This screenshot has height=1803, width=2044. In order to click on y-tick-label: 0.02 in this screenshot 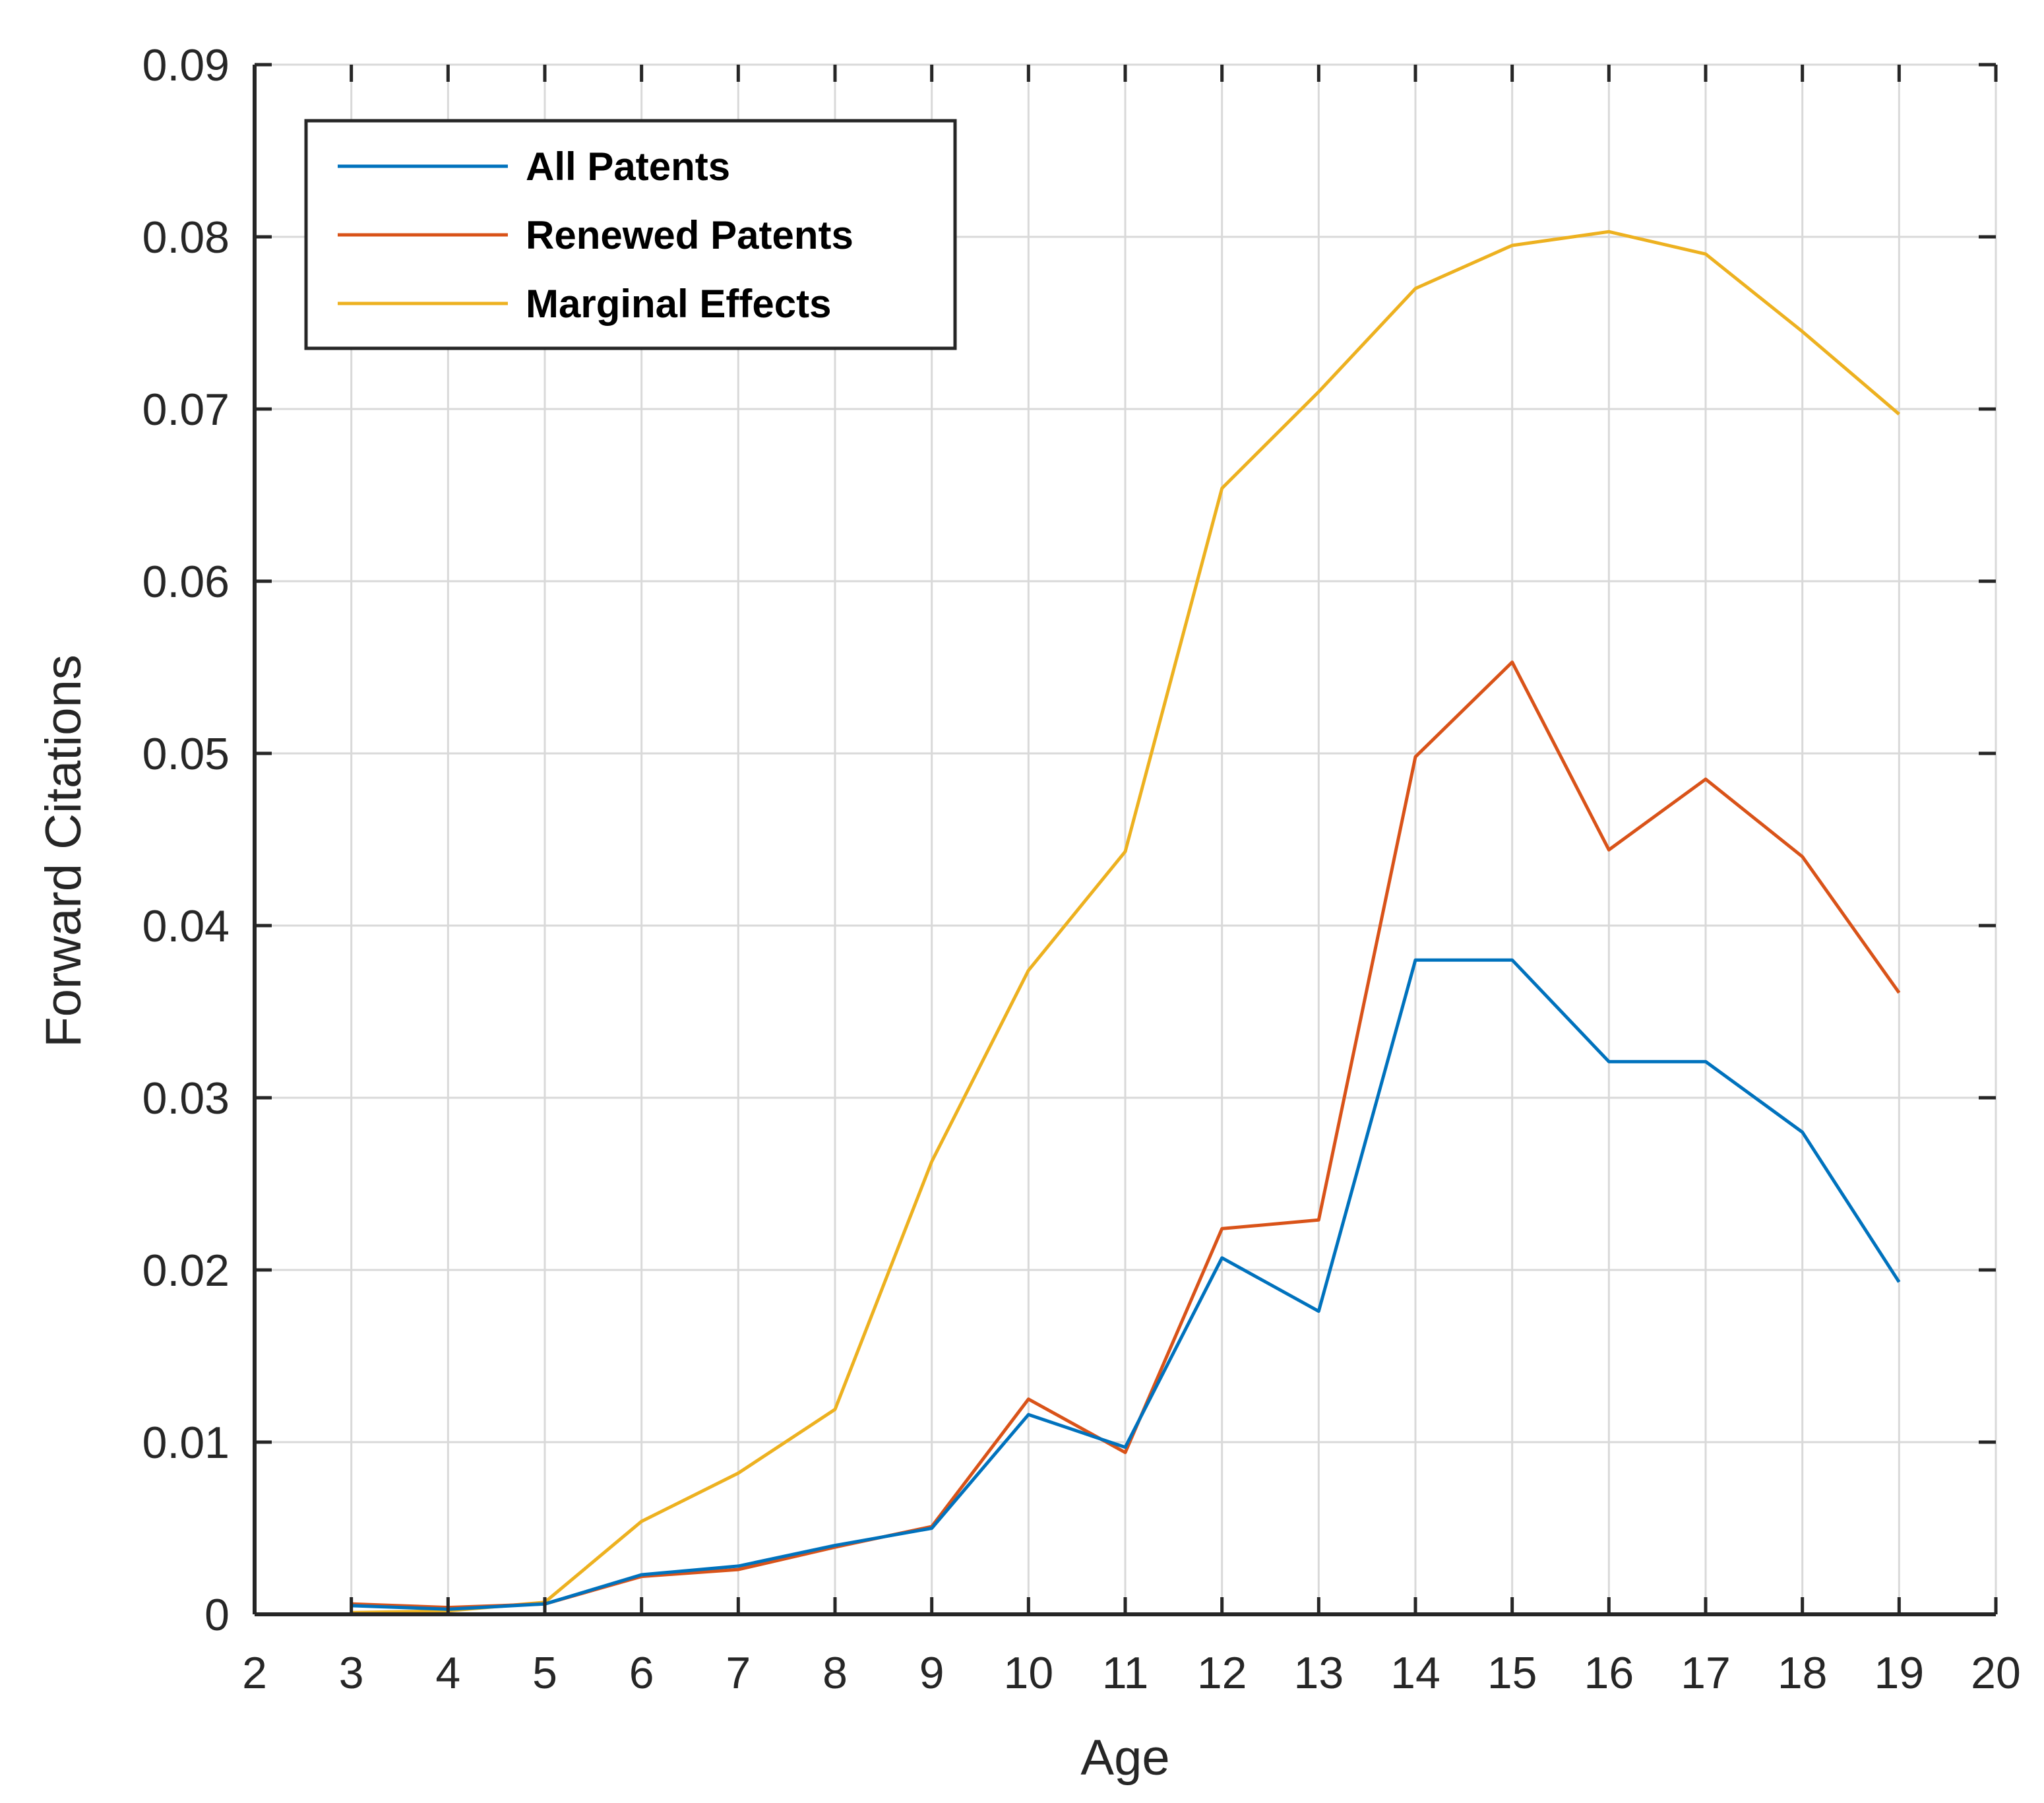, I will do `click(186, 1271)`.